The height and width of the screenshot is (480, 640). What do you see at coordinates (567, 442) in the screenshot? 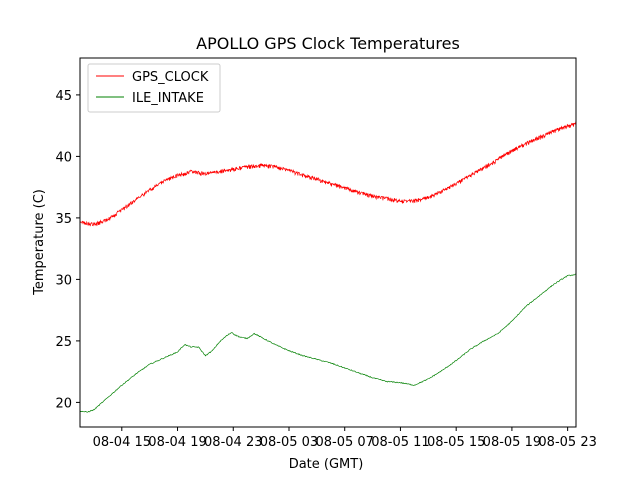
I see `x-tick-label: 08-05 23` at bounding box center [567, 442].